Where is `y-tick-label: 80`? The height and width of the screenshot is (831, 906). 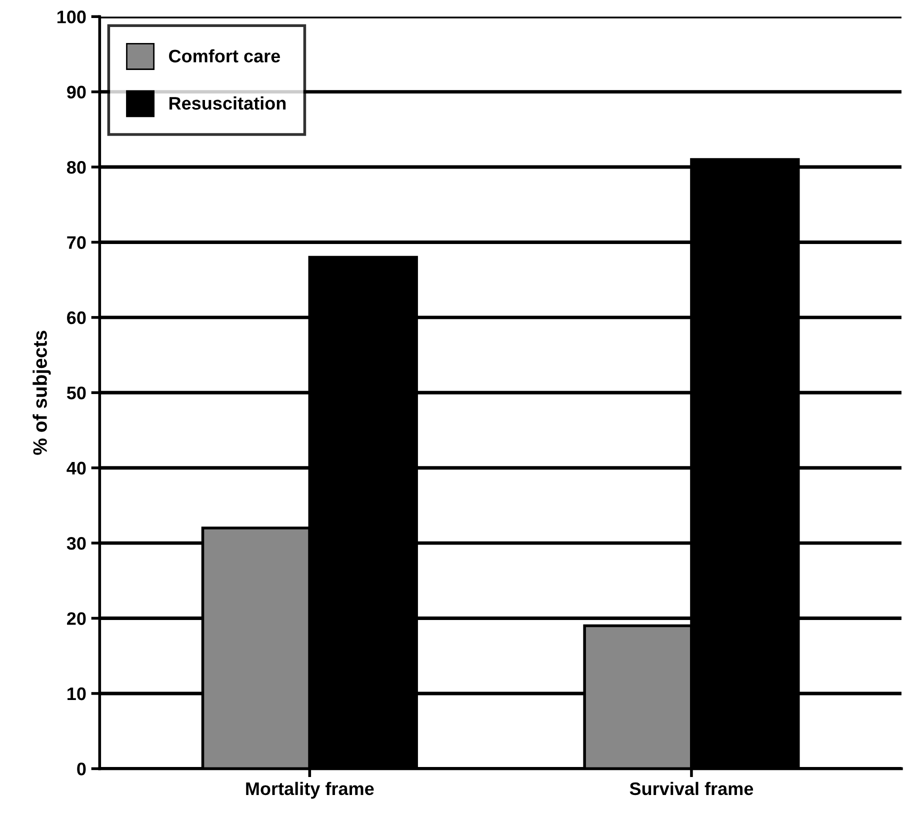
y-tick-label: 80 is located at coordinates (76, 167).